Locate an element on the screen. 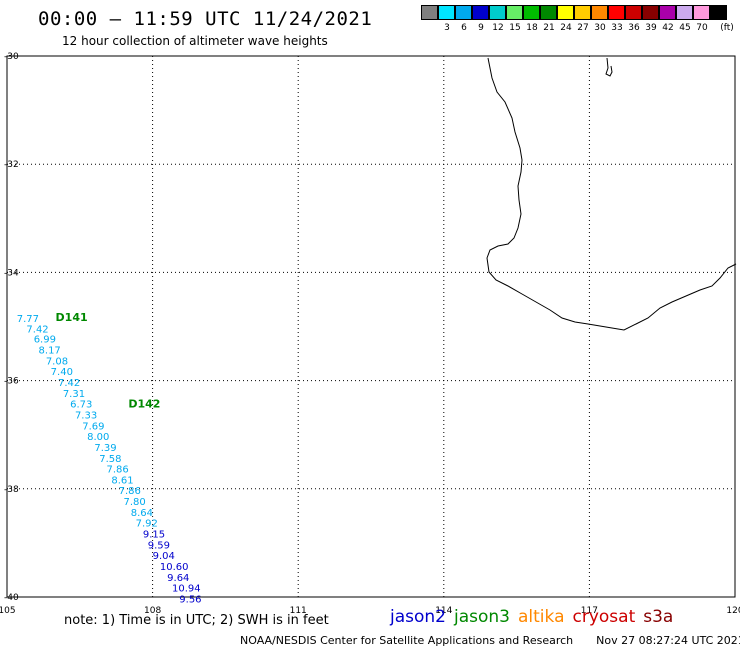 This screenshot has width=740, height=650. wave-height-value: 7.08 is located at coordinates (57, 361).